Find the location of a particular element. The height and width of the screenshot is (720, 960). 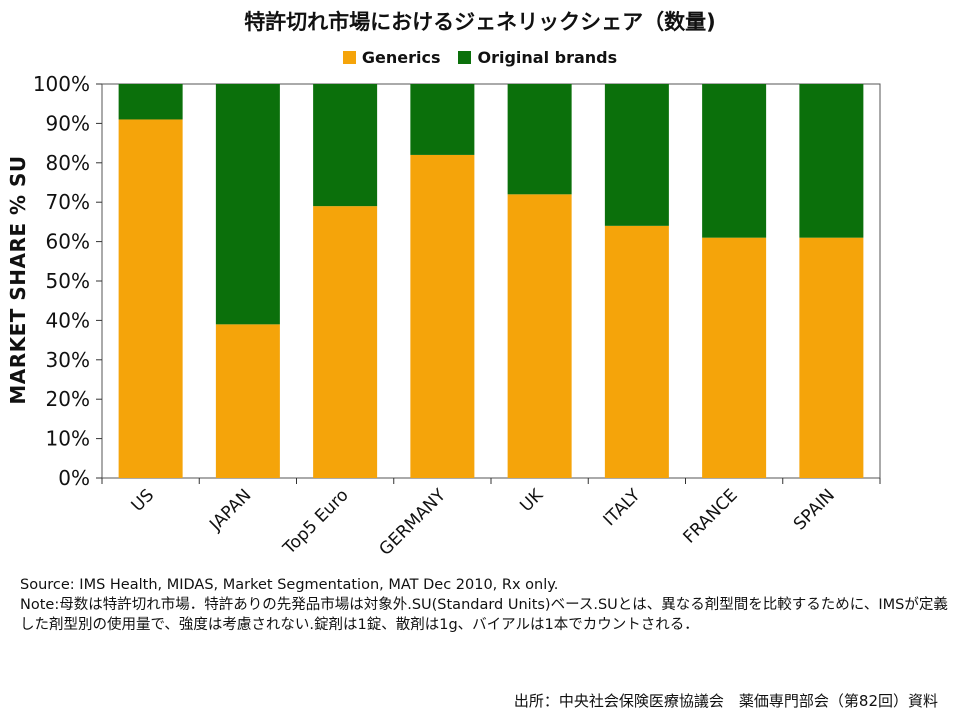

bar-generics-uk is located at coordinates (539, 336).